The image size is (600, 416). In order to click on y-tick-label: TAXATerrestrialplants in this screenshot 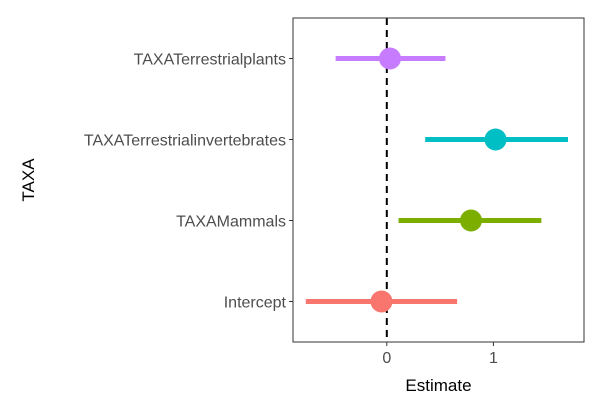, I will do `click(210, 60)`.